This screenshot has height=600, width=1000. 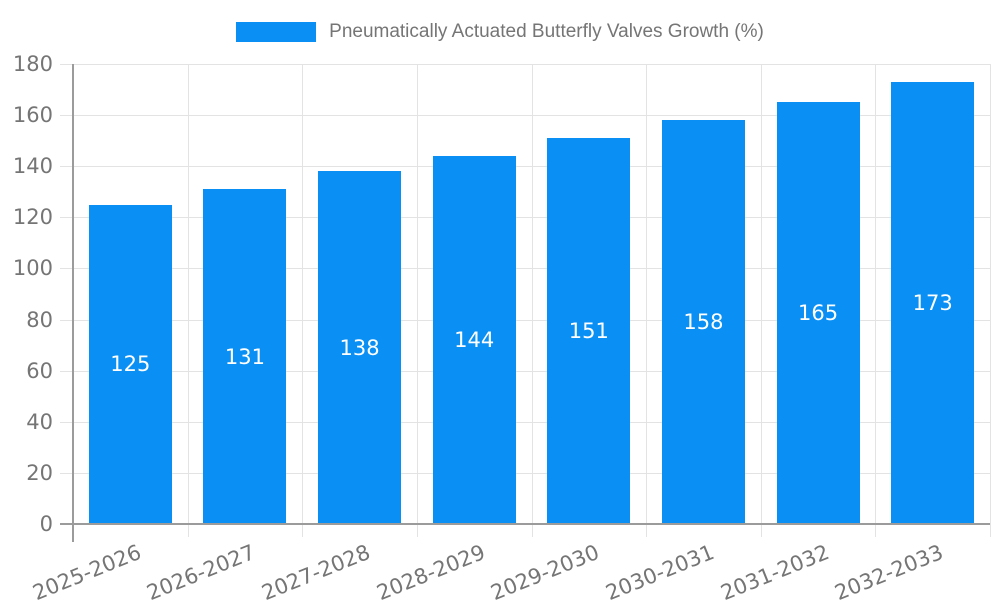 What do you see at coordinates (889, 570) in the screenshot?
I see `x-tick-label: 2032-2033` at bounding box center [889, 570].